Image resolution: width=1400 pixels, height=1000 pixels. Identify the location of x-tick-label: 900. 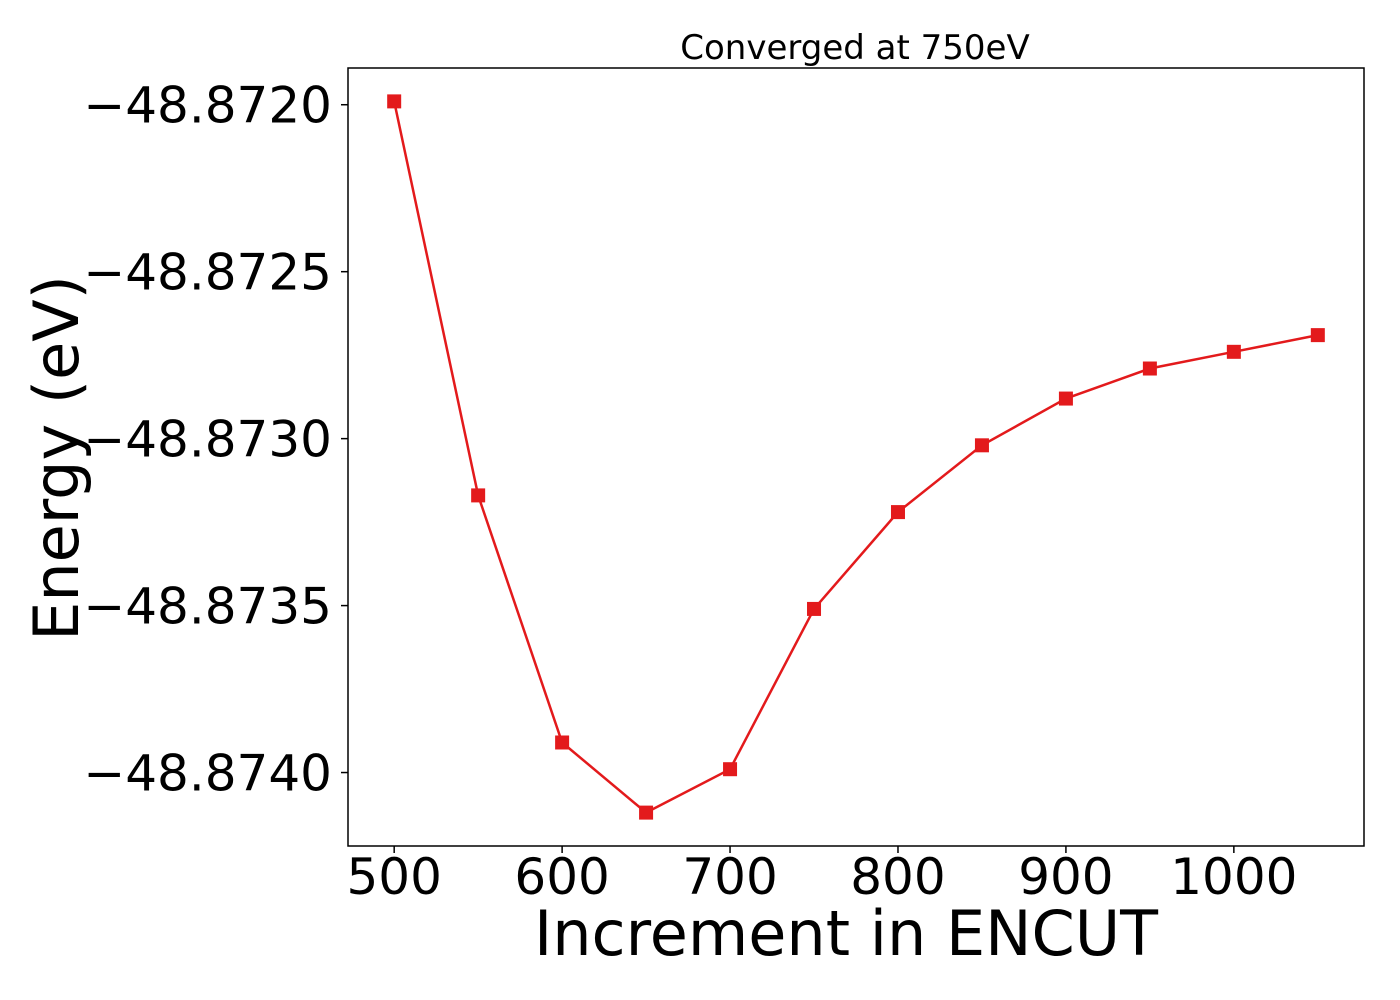
(1065, 877).